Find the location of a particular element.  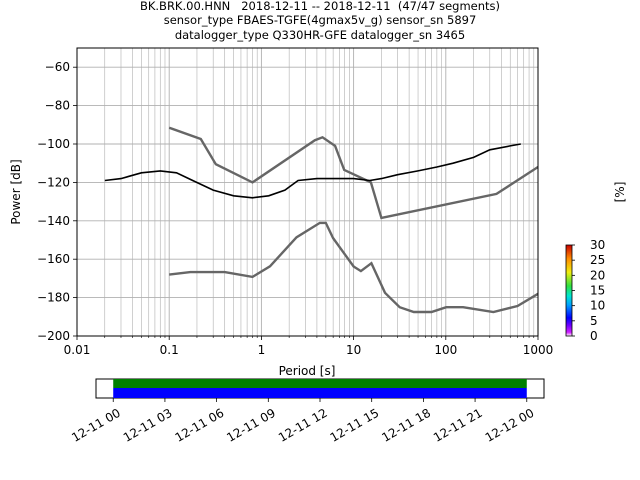

mode-line is located at coordinates (312, 171).